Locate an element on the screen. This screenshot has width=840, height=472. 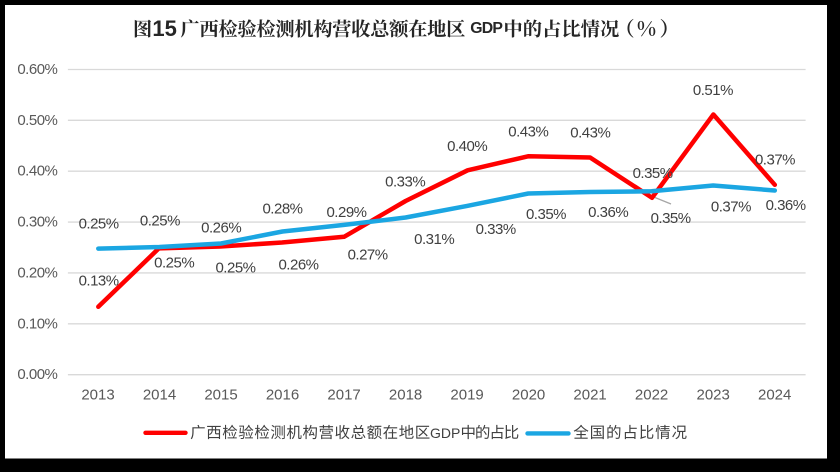
svg-text: 2021 is located at coordinates (589, 395).